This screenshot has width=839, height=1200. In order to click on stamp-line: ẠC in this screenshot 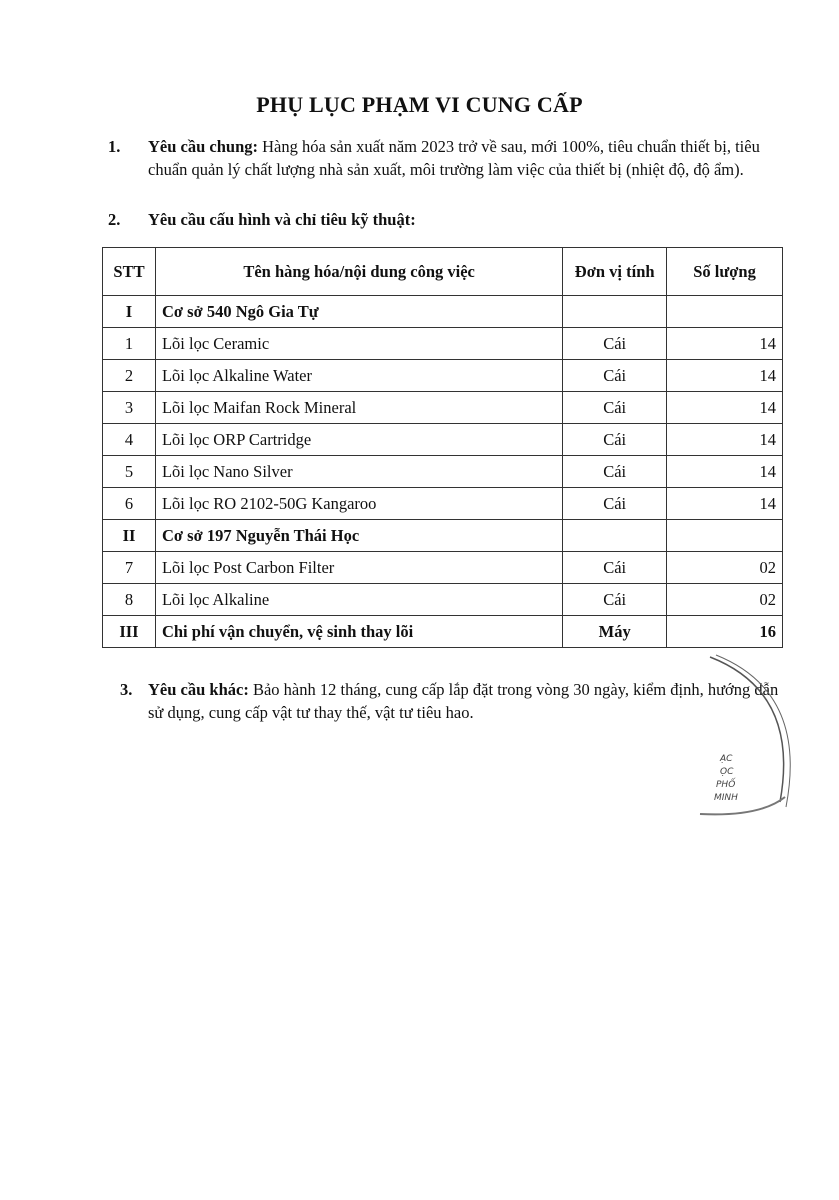, I will do `click(726, 759)`.